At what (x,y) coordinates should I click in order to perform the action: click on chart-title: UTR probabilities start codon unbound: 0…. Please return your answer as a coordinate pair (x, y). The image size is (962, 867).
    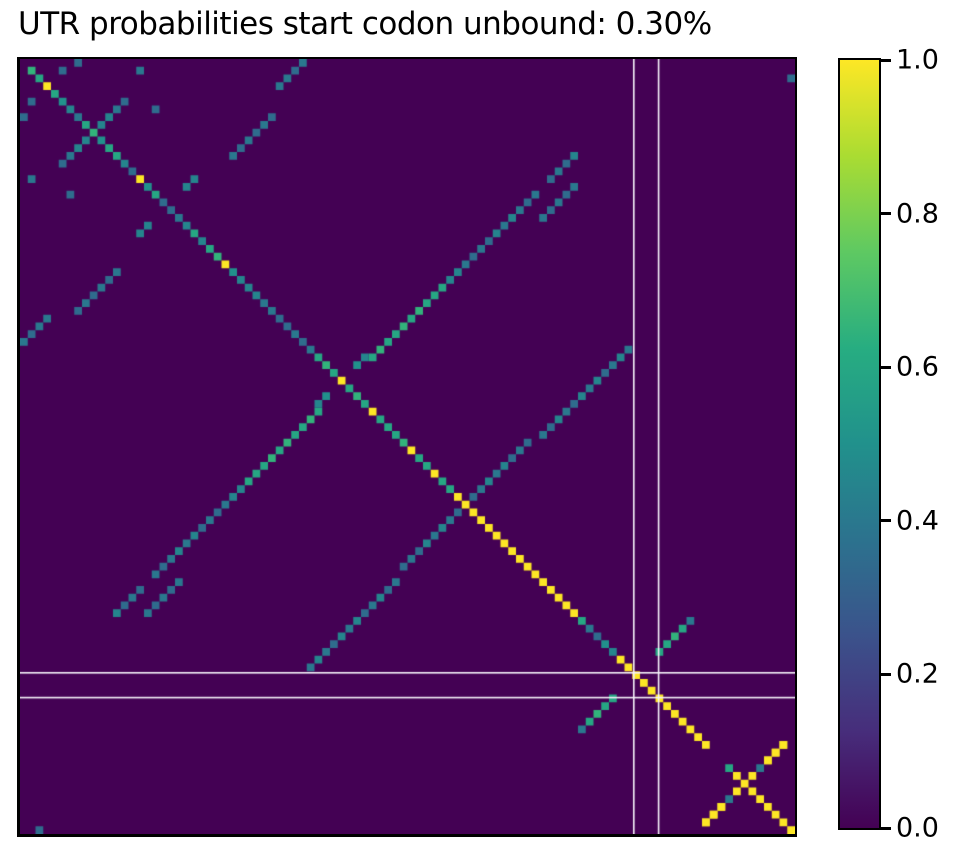
    Looking at the image, I should click on (365, 24).